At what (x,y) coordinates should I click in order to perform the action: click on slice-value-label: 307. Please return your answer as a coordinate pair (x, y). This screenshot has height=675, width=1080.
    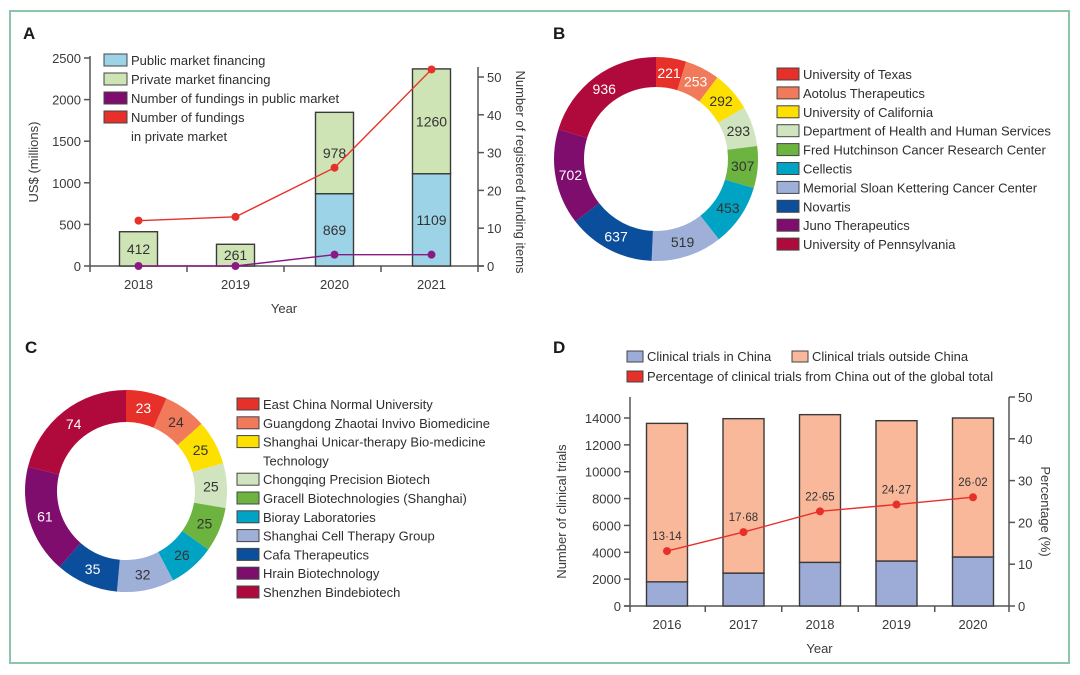
    Looking at the image, I should click on (743, 166).